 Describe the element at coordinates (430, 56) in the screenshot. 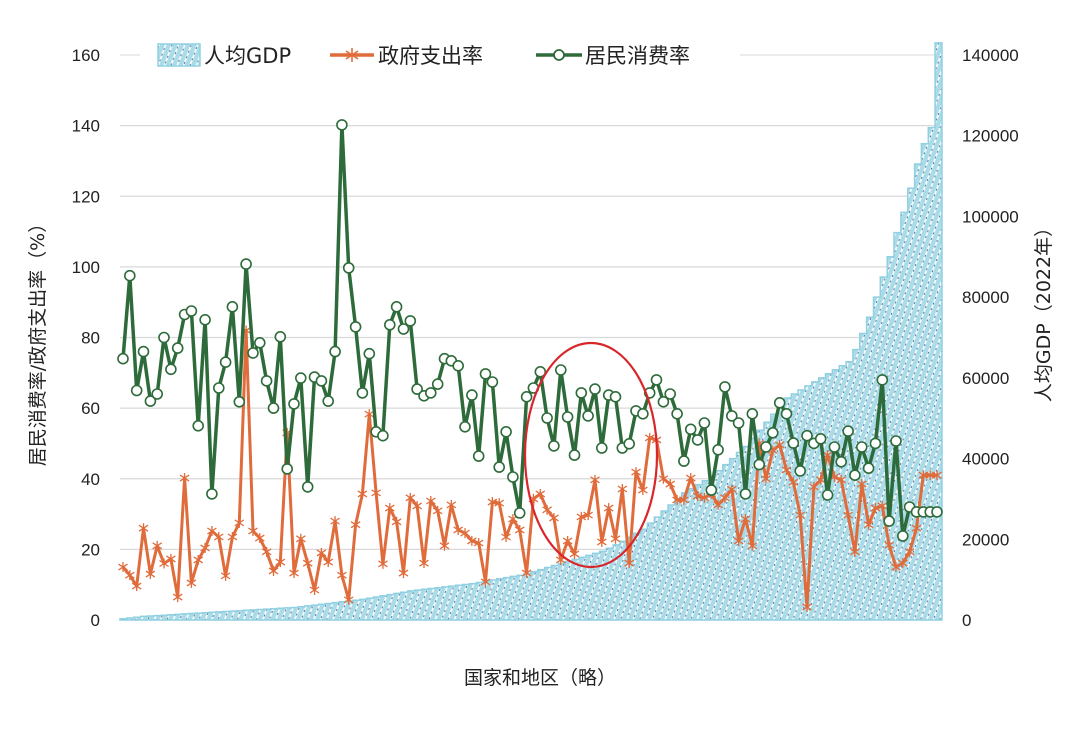

I see `legend-gov-label: 政府支出率` at that location.